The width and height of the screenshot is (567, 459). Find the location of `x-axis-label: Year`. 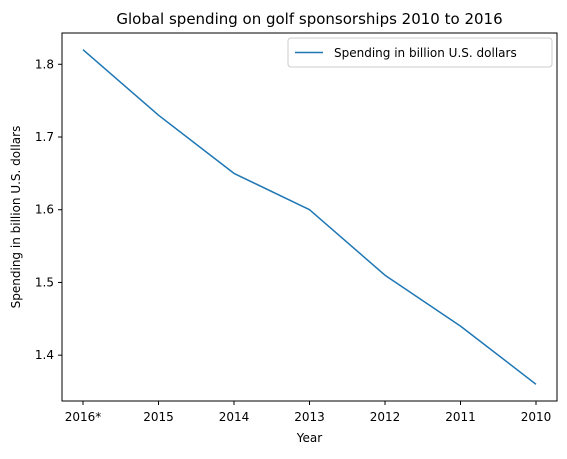

x-axis-label: Year is located at coordinates (309, 438).